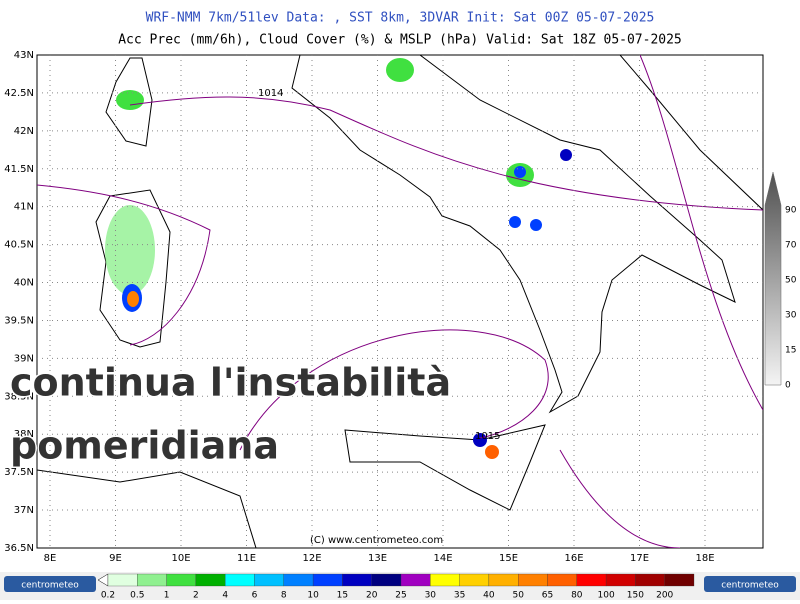 Image resolution: width=800 pixels, height=604 pixels. Describe the element at coordinates (19, 472) in the screenshot. I see `lat-label: 37.5N` at that location.